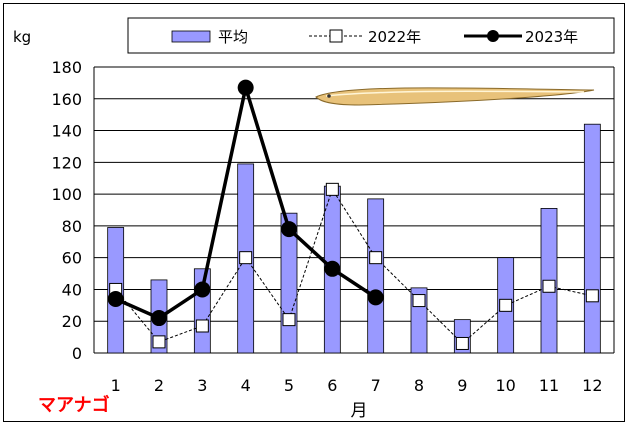  I want to click on y-axis-unit: kg, so click(22, 37).